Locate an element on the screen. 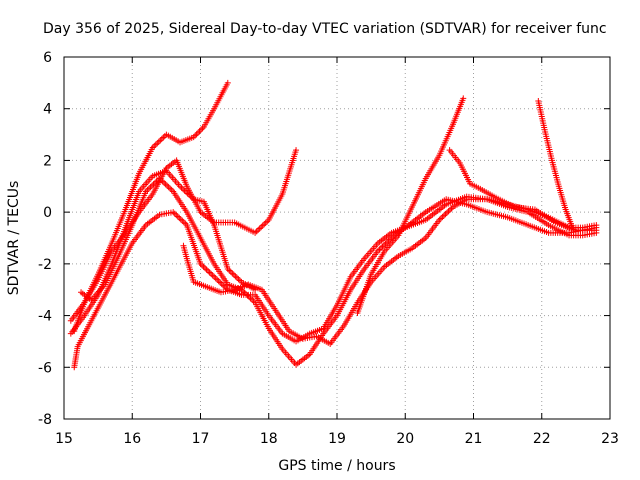  y-tick-label: 2 is located at coordinates (47, 161).